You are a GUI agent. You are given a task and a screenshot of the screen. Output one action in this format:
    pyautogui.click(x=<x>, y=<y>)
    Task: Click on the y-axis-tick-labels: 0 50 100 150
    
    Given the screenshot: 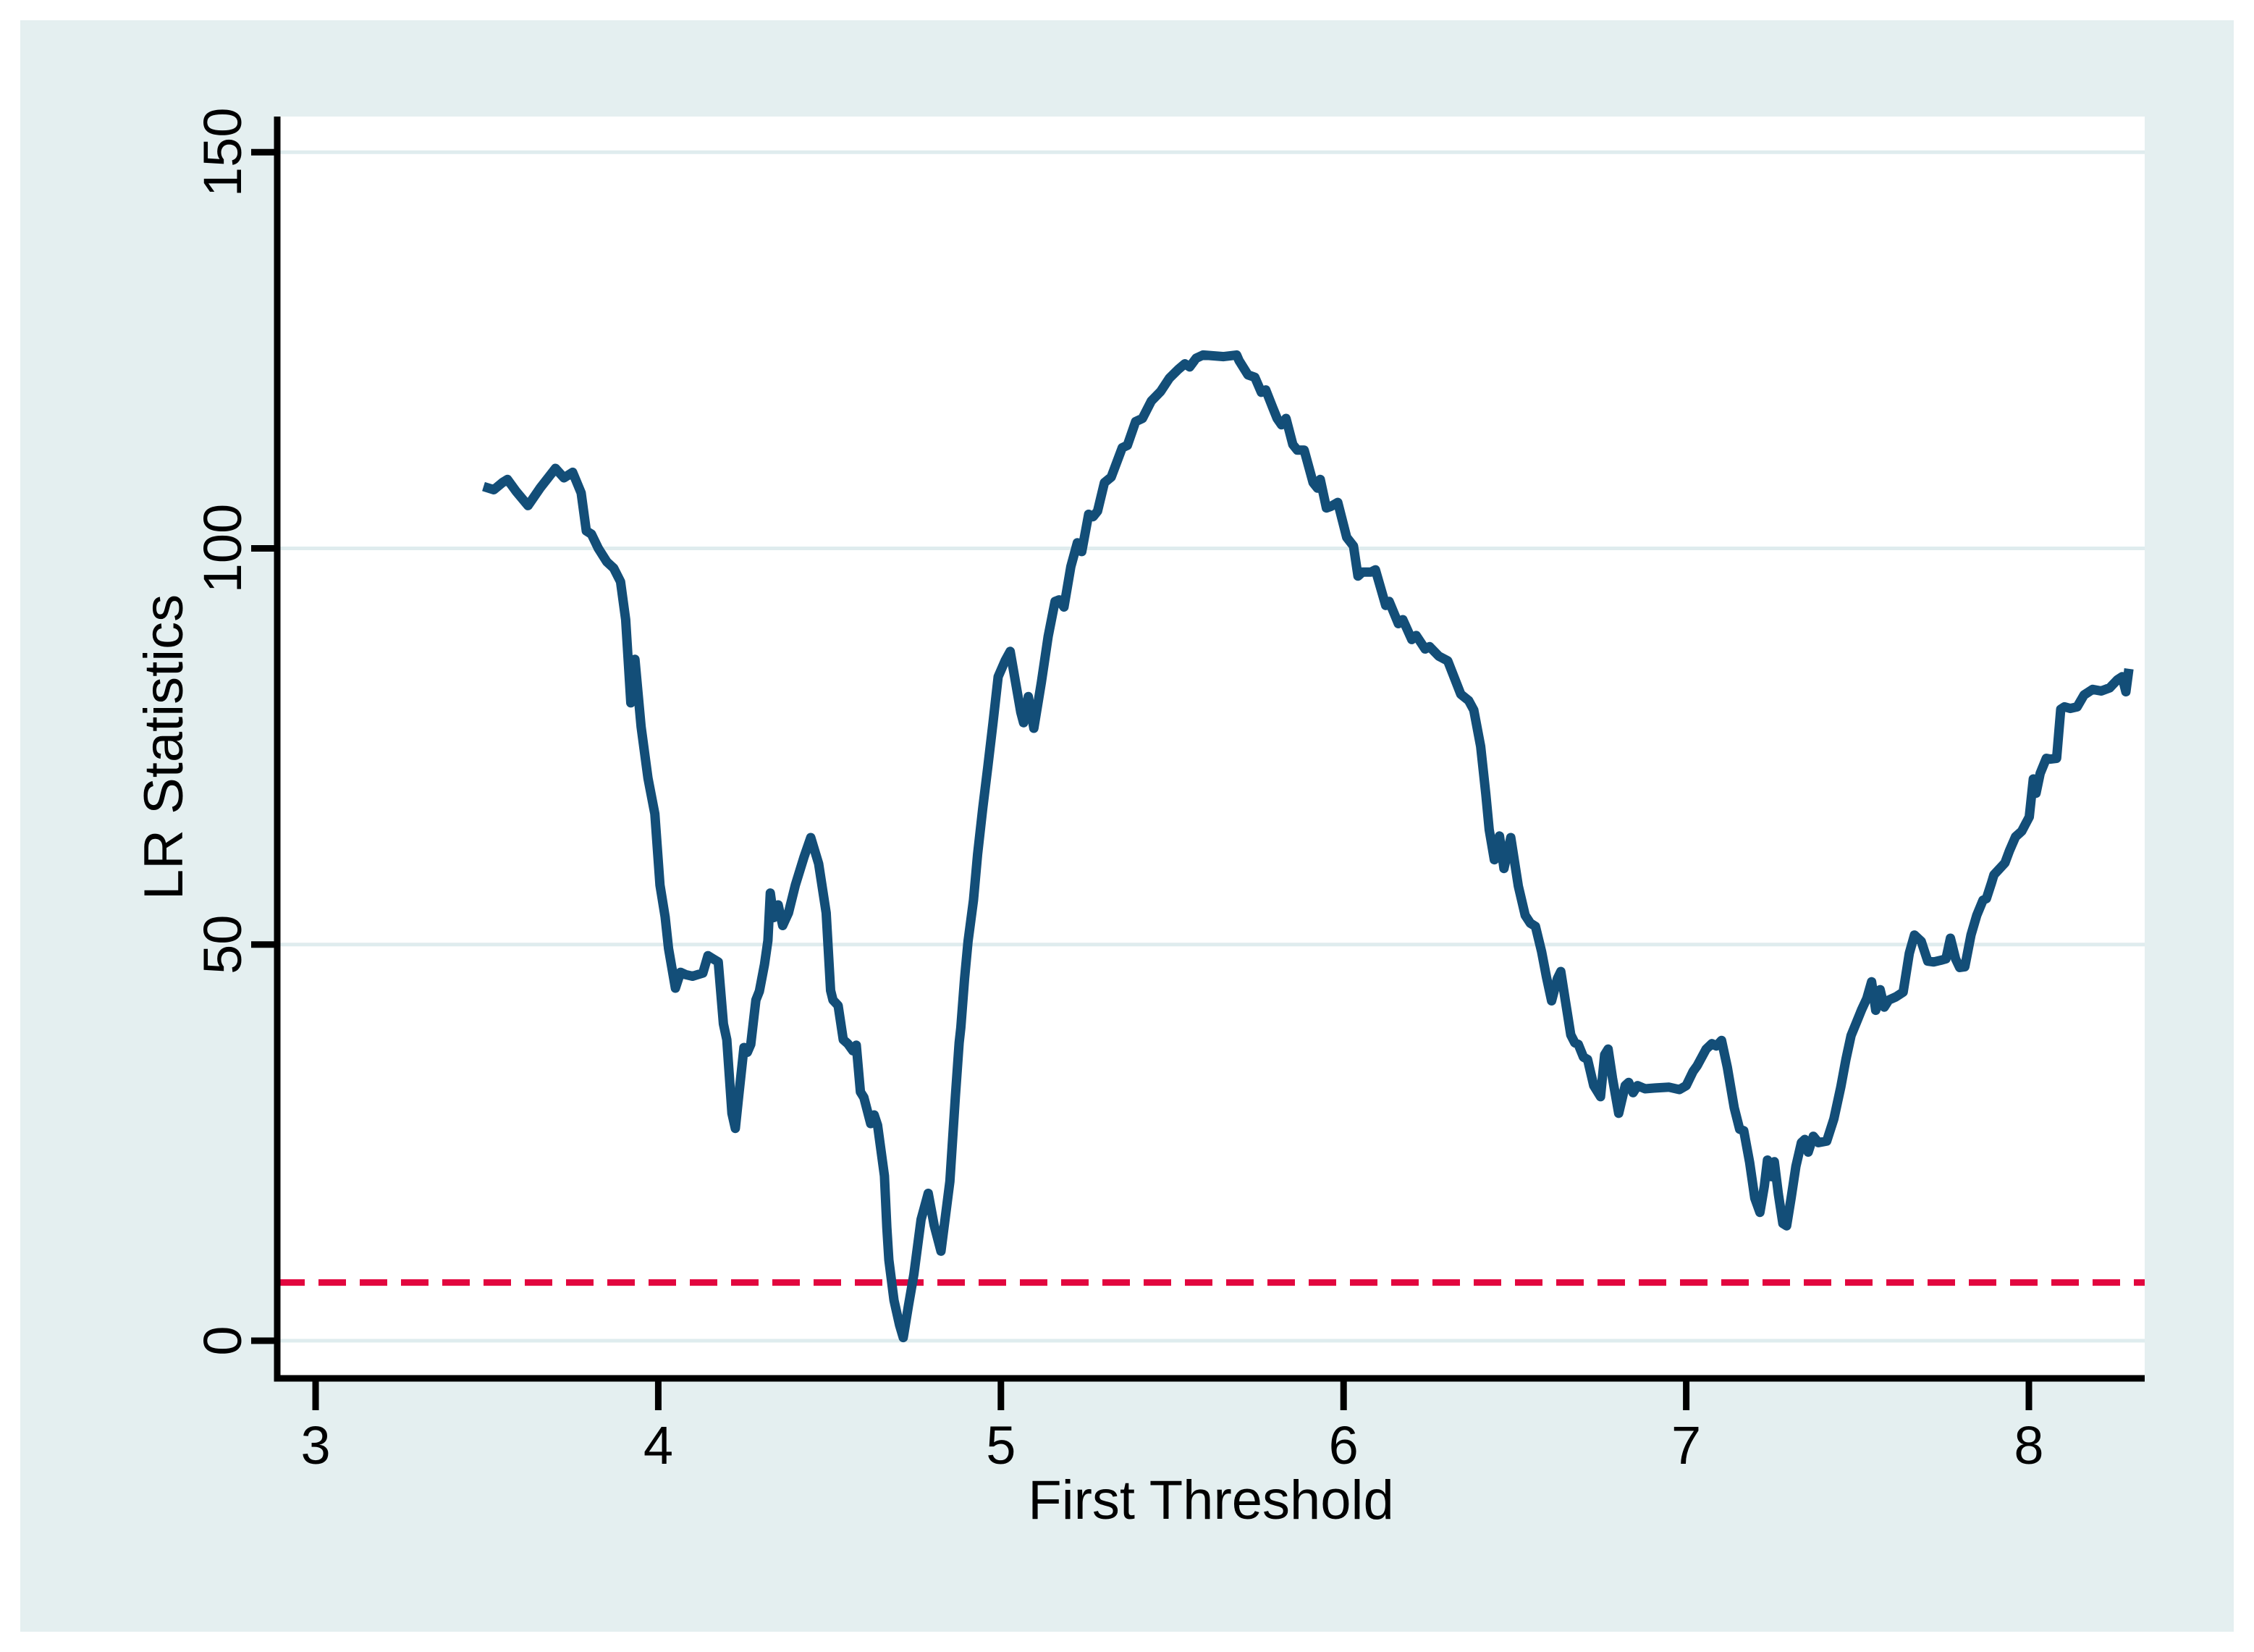 What is the action you would take?
    pyautogui.click(x=223, y=732)
    